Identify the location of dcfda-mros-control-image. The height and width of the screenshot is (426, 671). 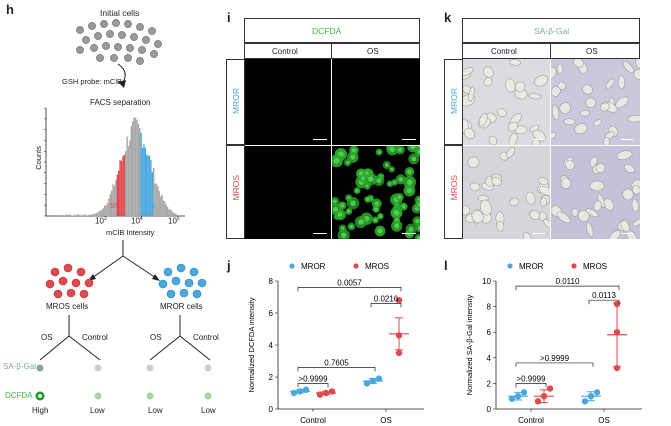
(288, 192).